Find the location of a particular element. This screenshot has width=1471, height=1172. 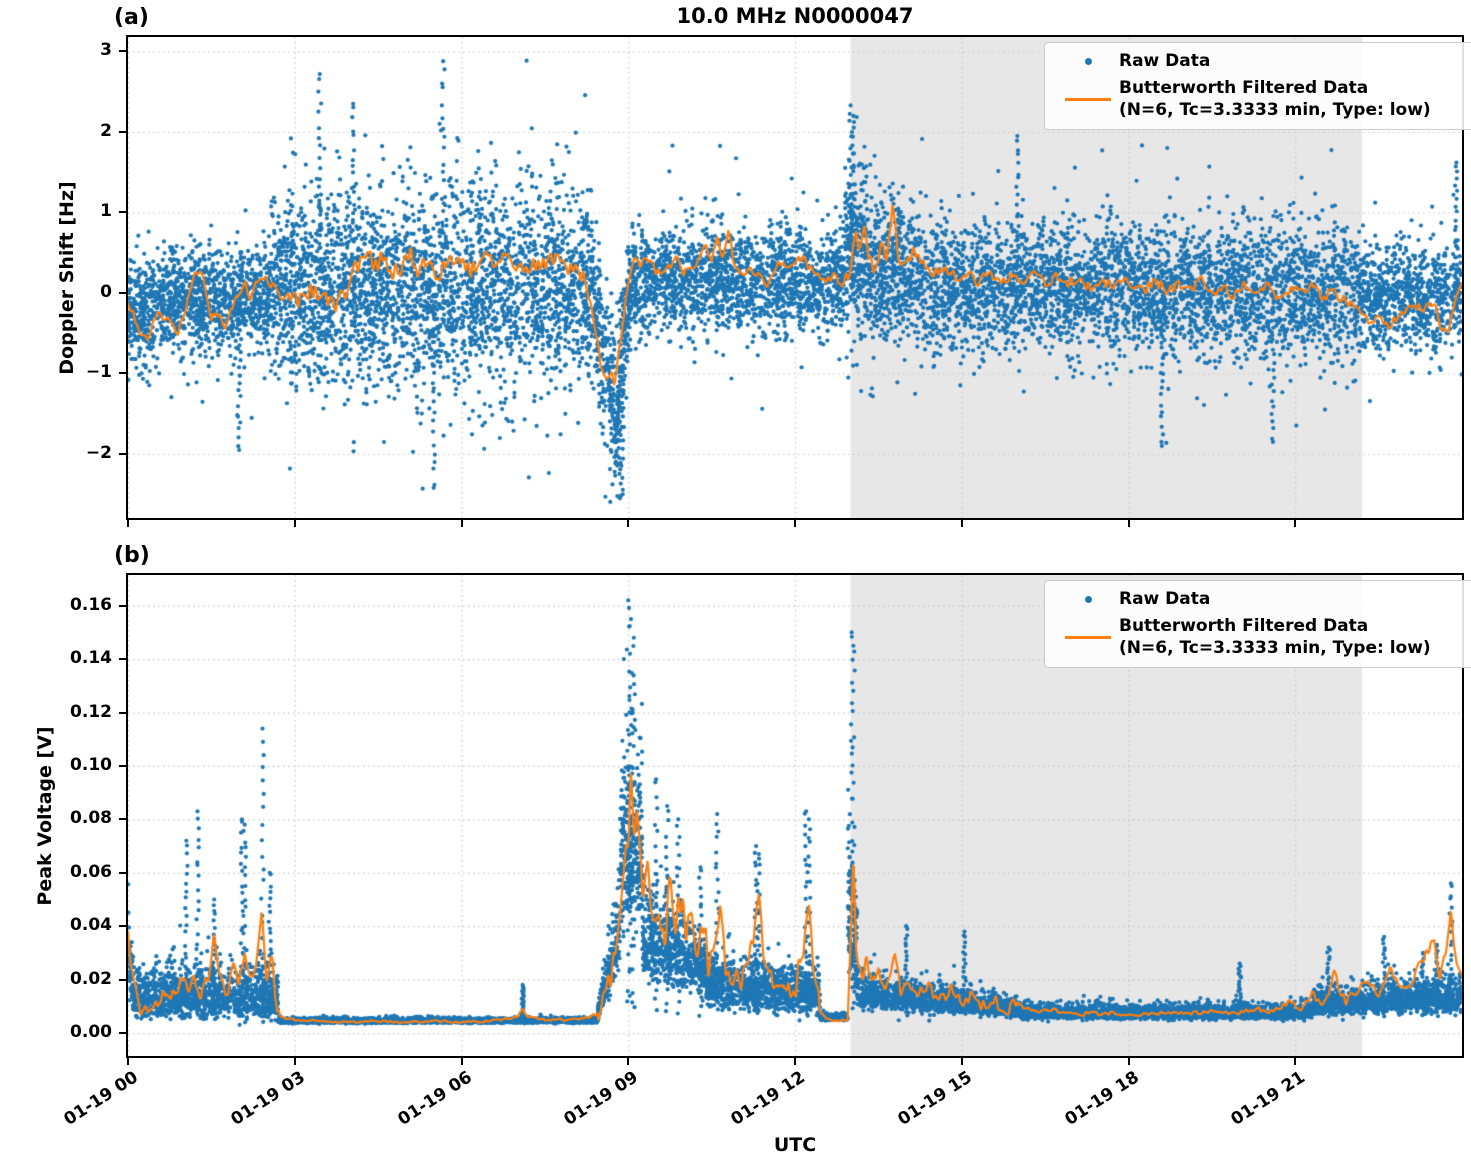

panel-b-letter: (b) is located at coordinates (132, 555).